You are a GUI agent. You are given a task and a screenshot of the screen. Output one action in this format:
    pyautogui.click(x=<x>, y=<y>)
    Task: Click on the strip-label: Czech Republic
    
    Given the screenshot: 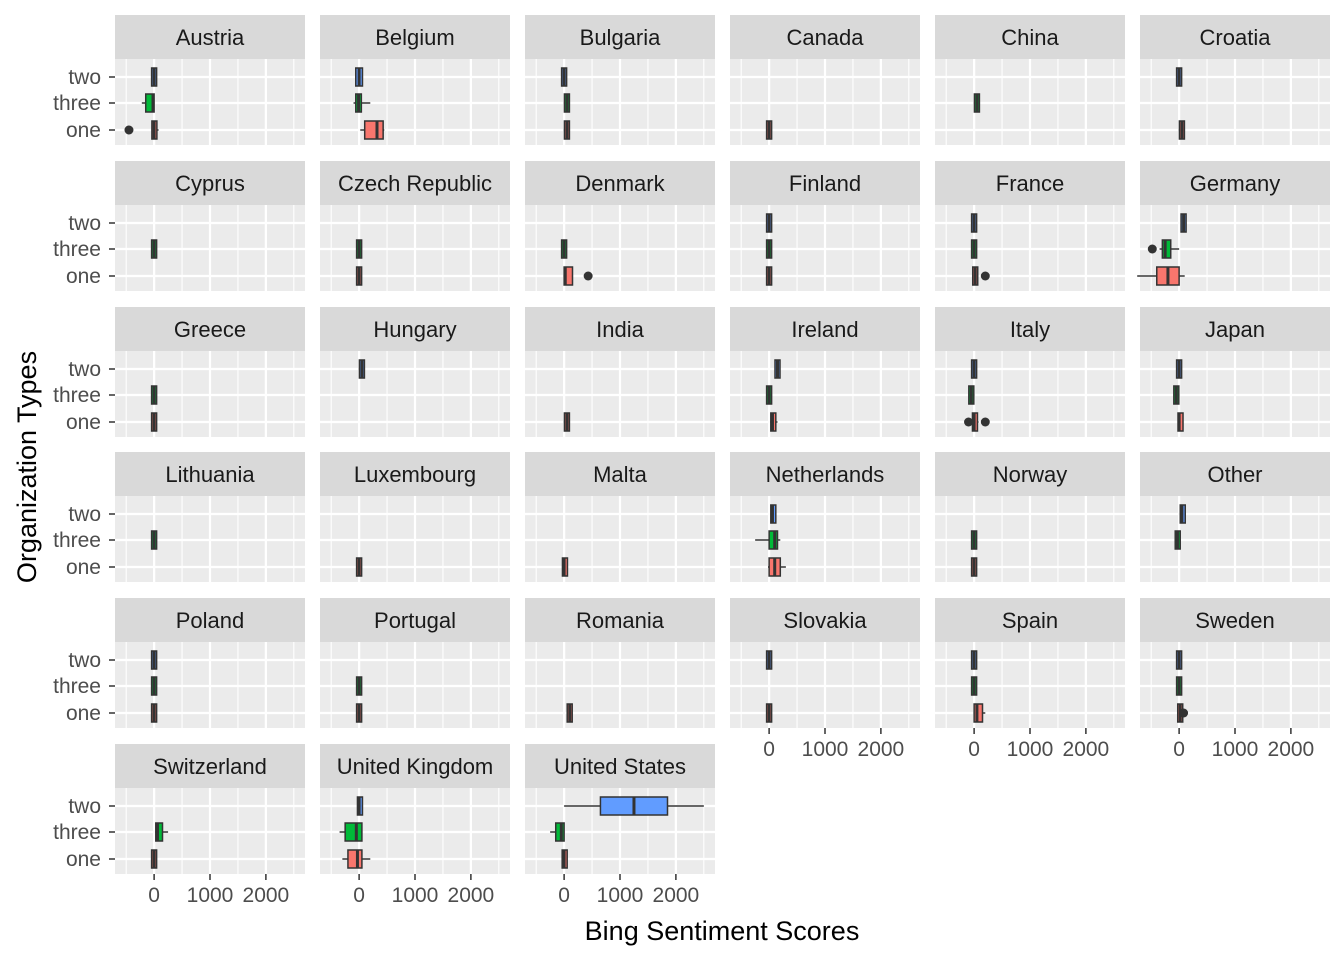 What is the action you would take?
    pyautogui.click(x=415, y=183)
    